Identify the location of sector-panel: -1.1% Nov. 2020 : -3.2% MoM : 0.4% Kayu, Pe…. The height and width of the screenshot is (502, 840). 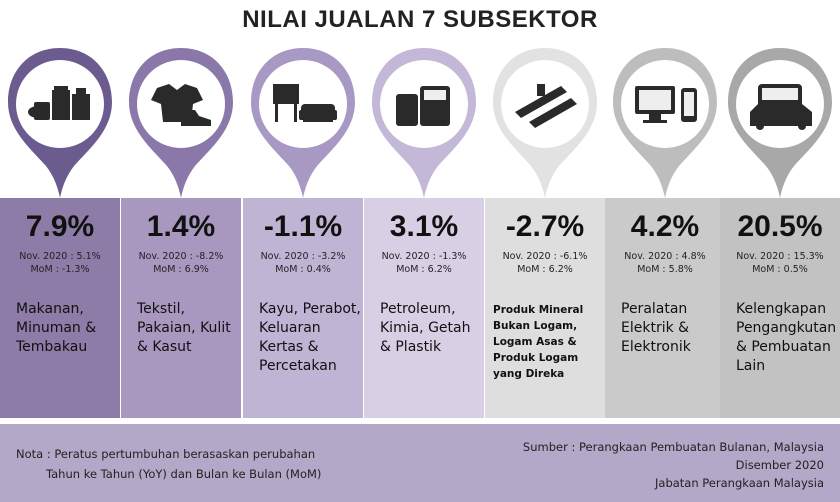
(303, 308).